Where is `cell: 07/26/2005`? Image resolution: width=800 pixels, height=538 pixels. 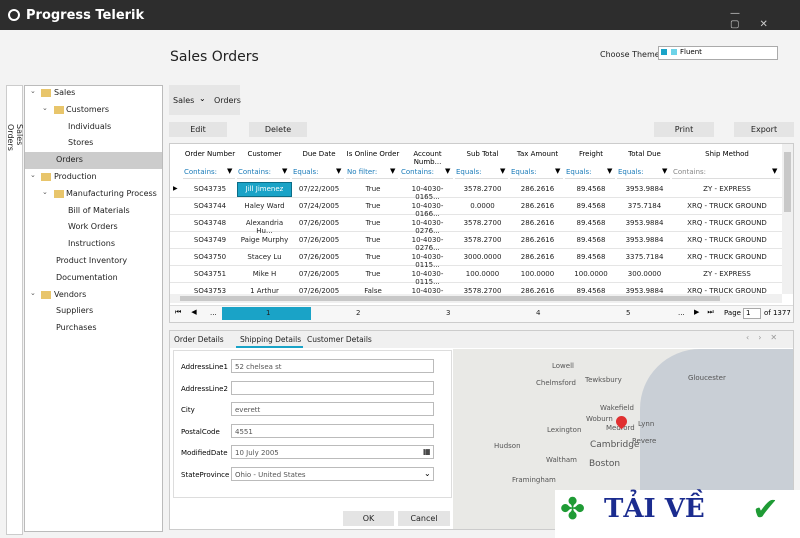 cell: 07/26/2005 is located at coordinates (319, 240).